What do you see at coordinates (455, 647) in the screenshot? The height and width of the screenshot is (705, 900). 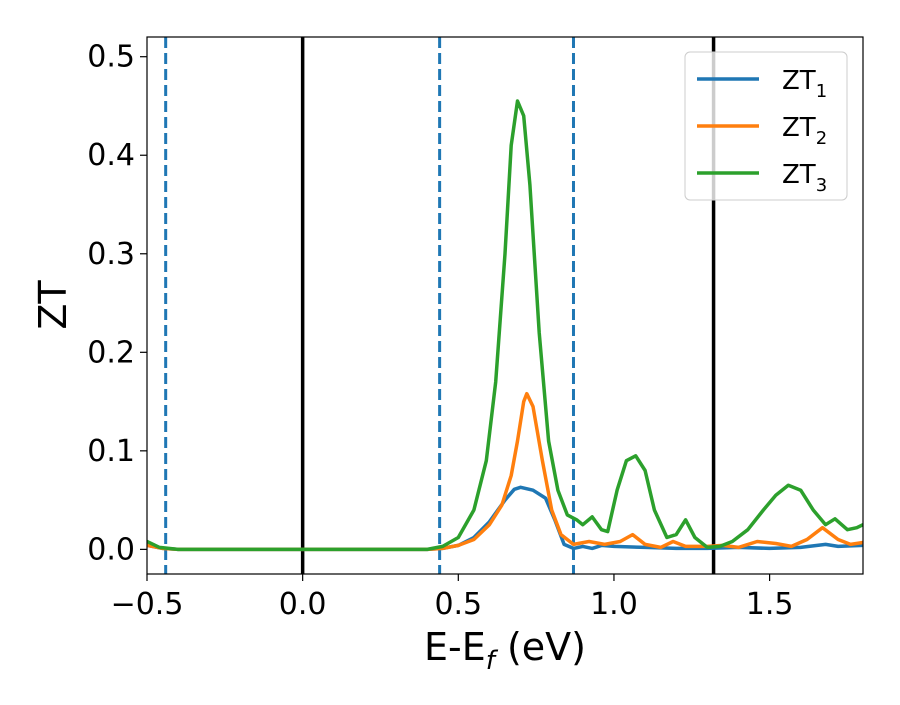 I see `x-axis-label-main: E-E` at bounding box center [455, 647].